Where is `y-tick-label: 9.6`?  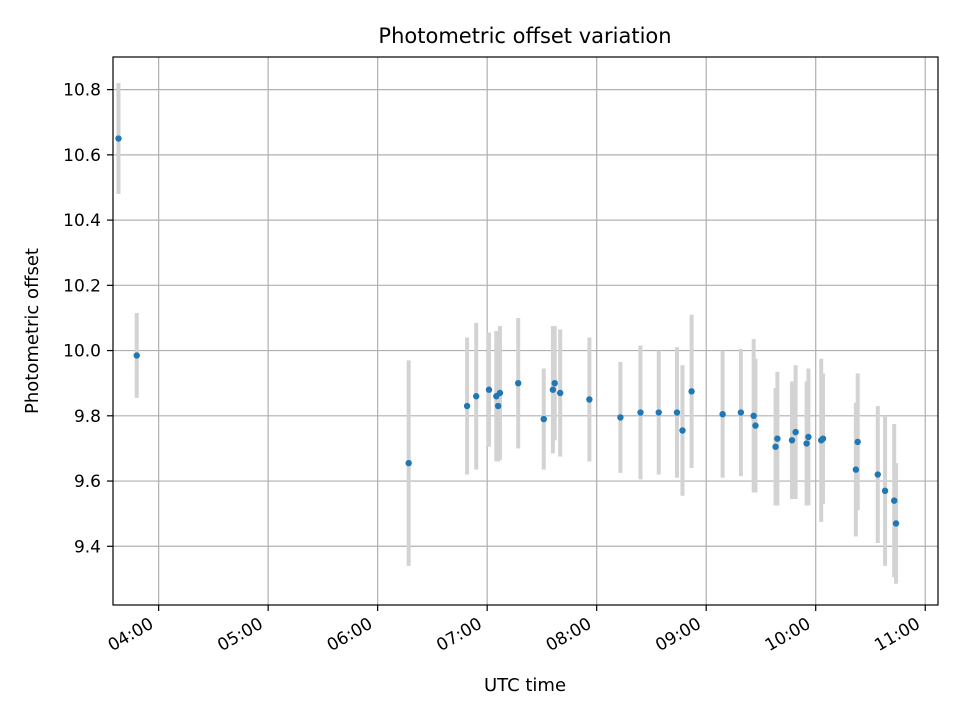
y-tick-label: 9.6 is located at coordinates (87, 482).